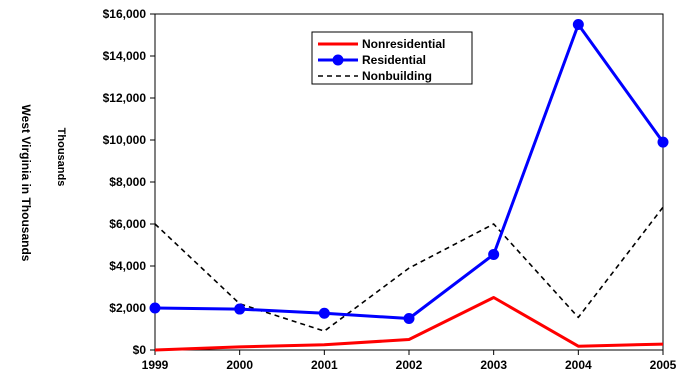 This screenshot has height=378, width=691. I want to click on y-tick-label: $0, so click(140, 350).